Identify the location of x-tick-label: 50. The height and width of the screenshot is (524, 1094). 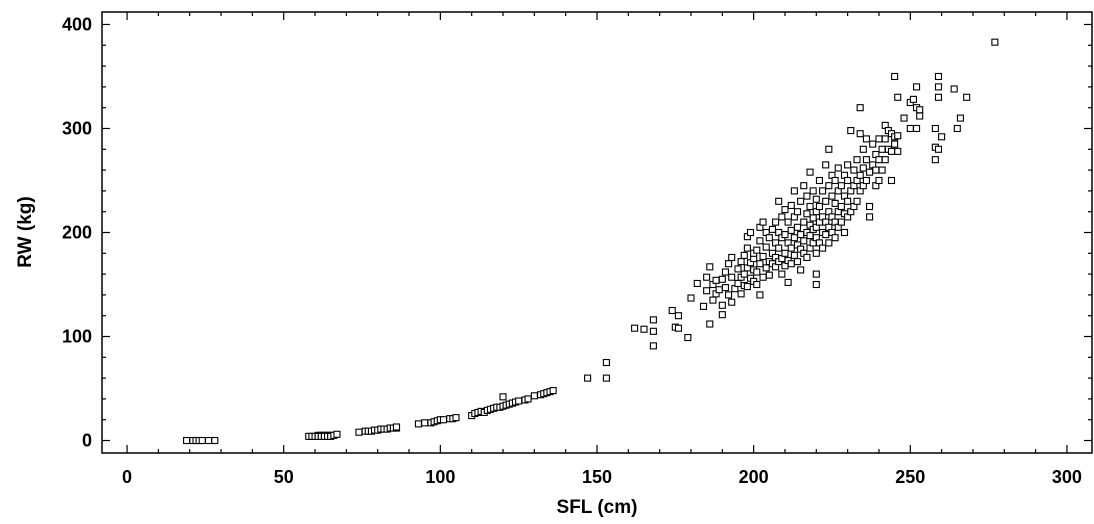
(284, 477).